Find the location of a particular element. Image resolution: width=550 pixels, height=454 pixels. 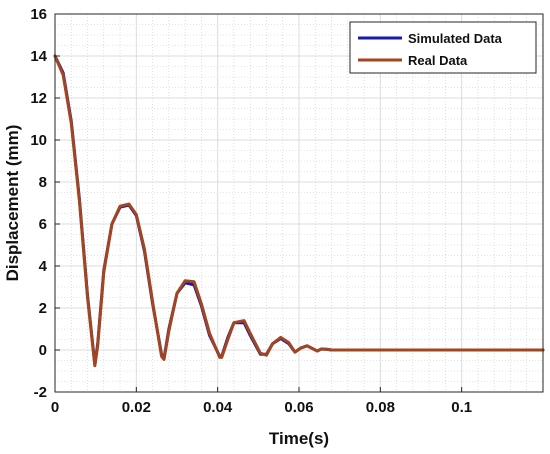

y-tick-label: 14 is located at coordinates (38, 56).